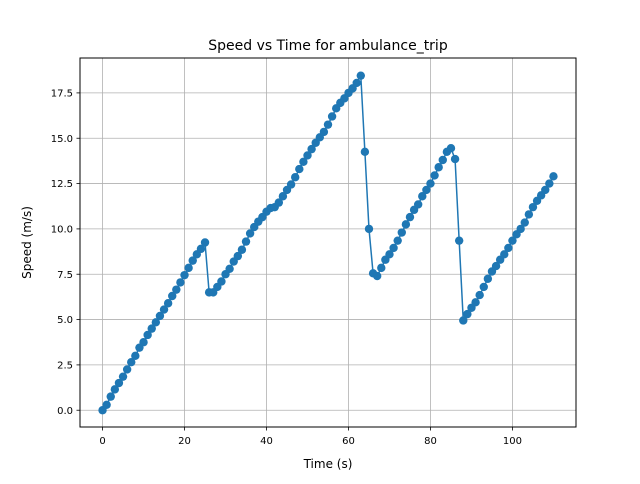 This screenshot has width=640, height=484. What do you see at coordinates (62, 94) in the screenshot?
I see `y-tick-label: 17.5` at bounding box center [62, 94].